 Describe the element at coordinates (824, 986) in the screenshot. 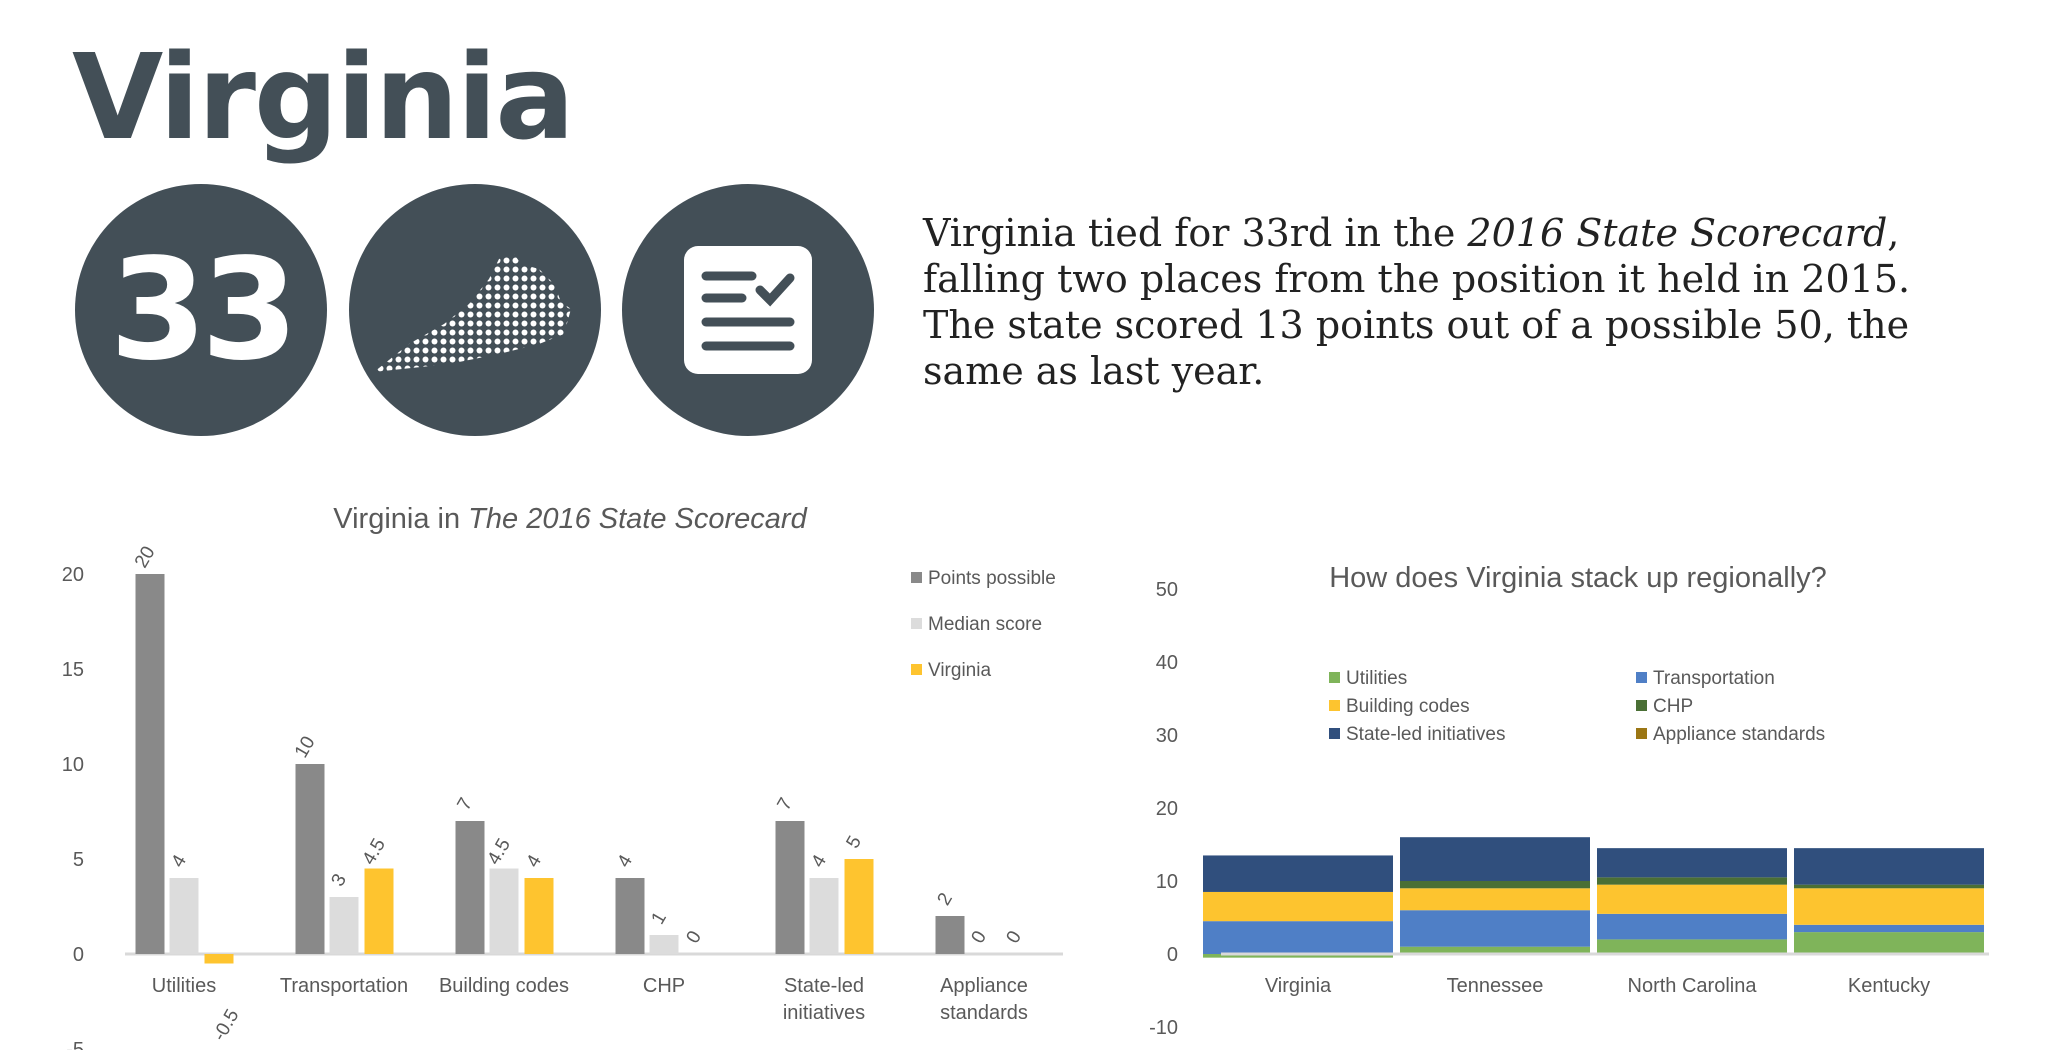

I see `x-tick-label: State-led` at that location.